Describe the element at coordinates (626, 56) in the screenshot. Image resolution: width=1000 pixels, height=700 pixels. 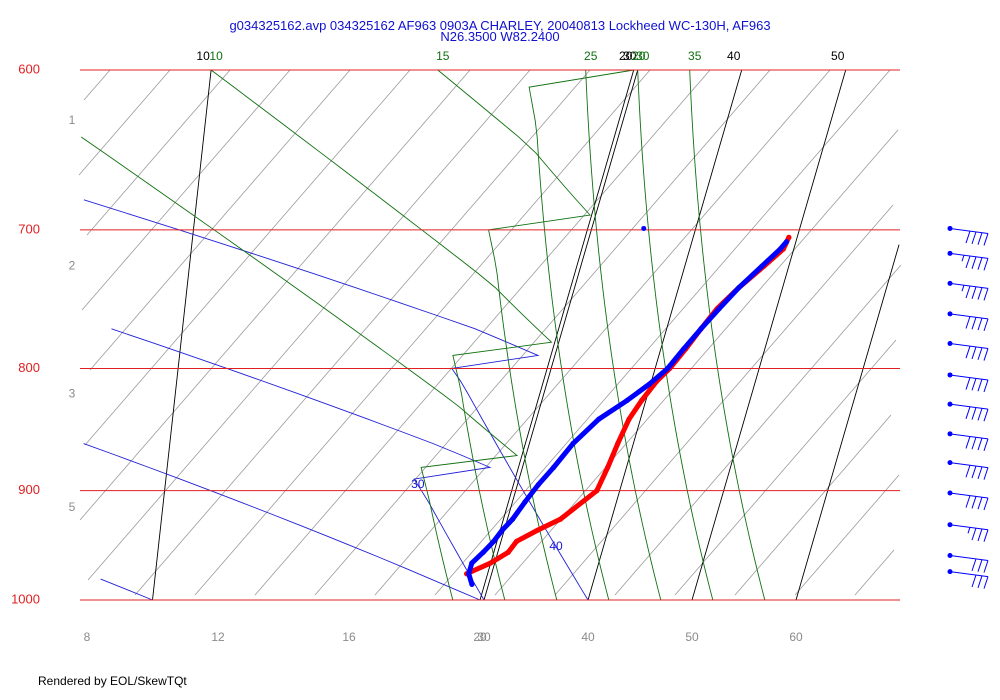
I see `isotherm-label: 20` at that location.